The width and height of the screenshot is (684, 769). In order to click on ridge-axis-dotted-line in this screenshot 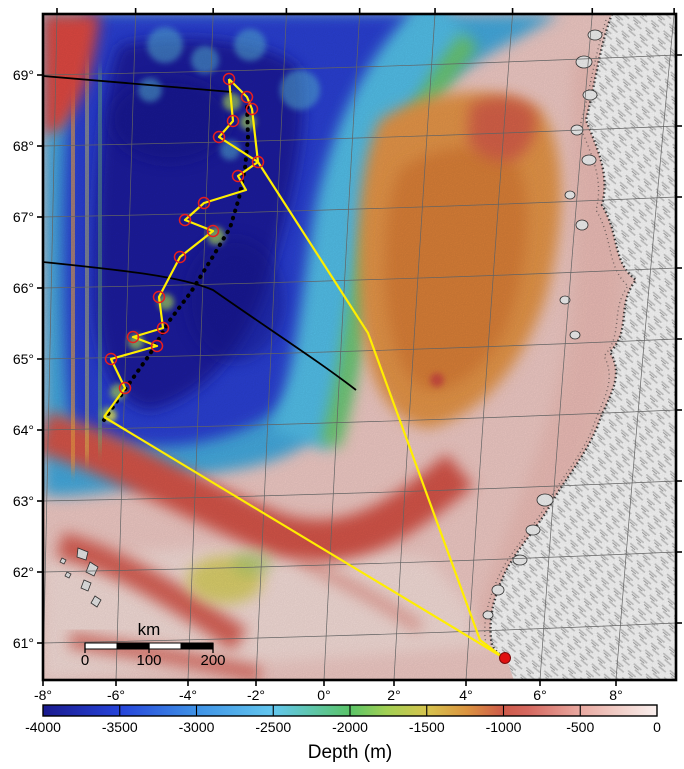, I will do `click(176, 261)`.